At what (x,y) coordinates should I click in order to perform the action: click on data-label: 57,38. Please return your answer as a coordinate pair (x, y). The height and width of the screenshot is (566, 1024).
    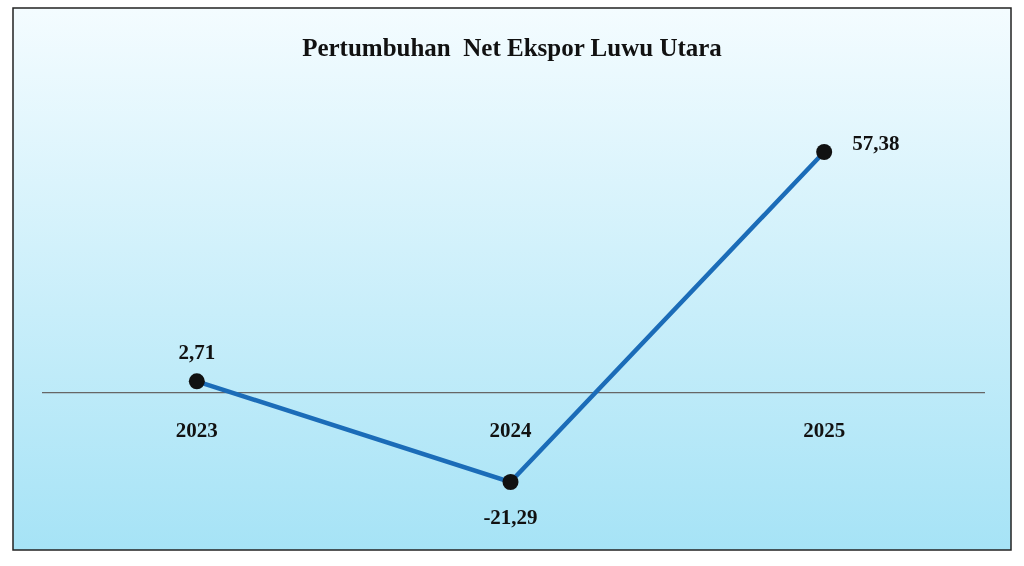
    Looking at the image, I should click on (876, 143).